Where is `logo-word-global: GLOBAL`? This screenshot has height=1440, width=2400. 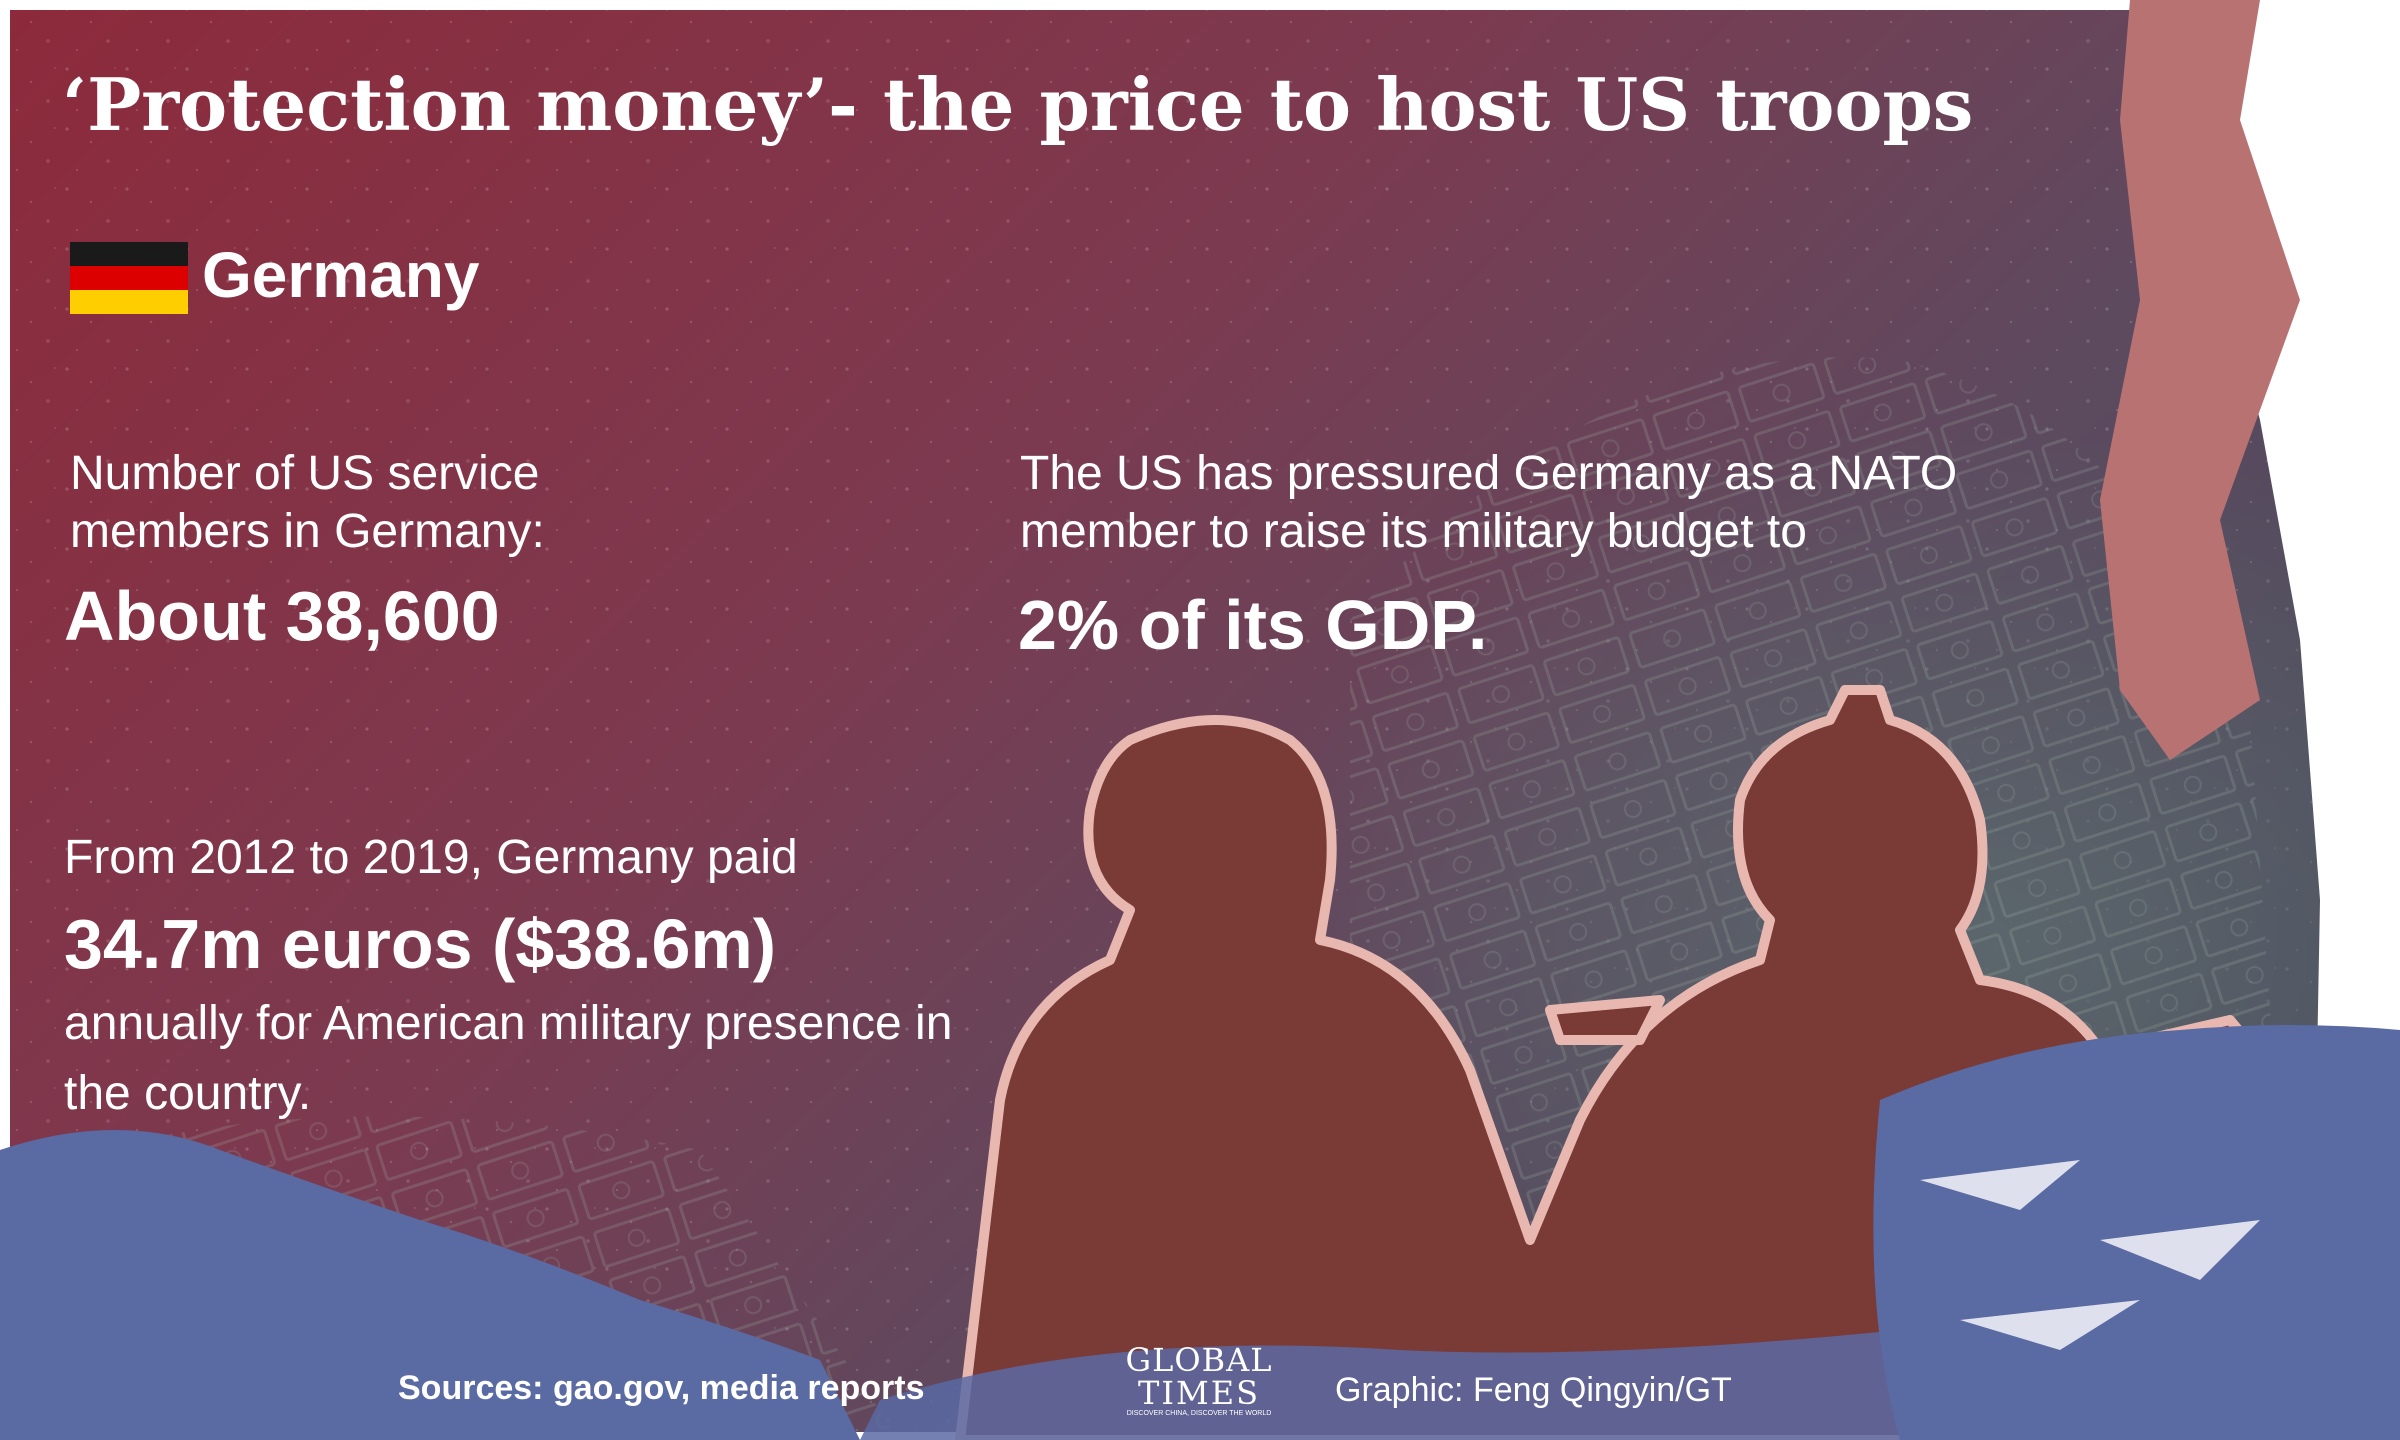
logo-word-global: GLOBAL is located at coordinates (1199, 1360).